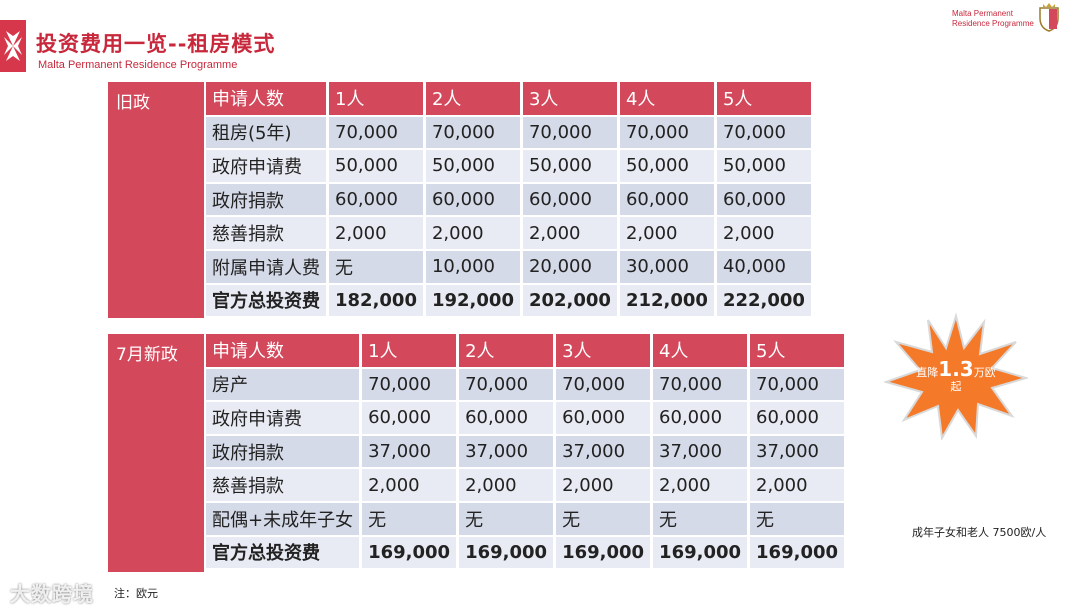 The image size is (1080, 610). I want to click on total-cell: 182,000, so click(376, 301).